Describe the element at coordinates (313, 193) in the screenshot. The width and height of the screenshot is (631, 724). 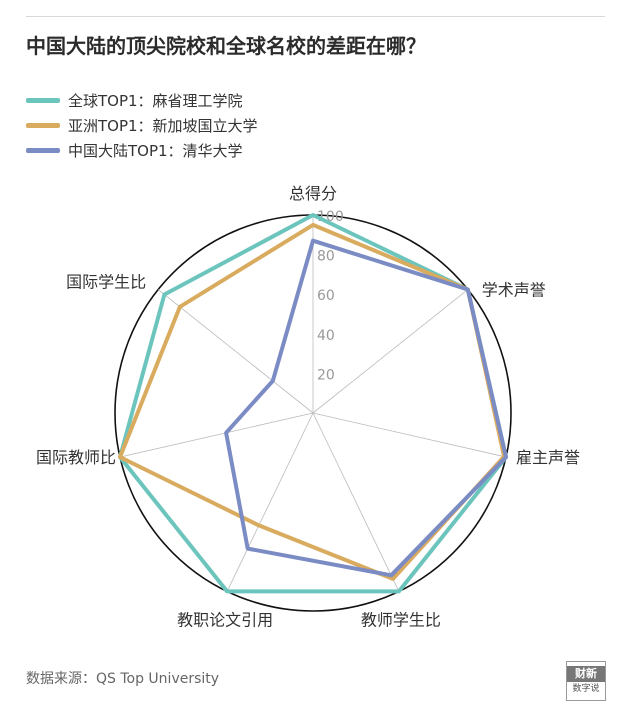
I see `axis-label-1: 总得分` at that location.